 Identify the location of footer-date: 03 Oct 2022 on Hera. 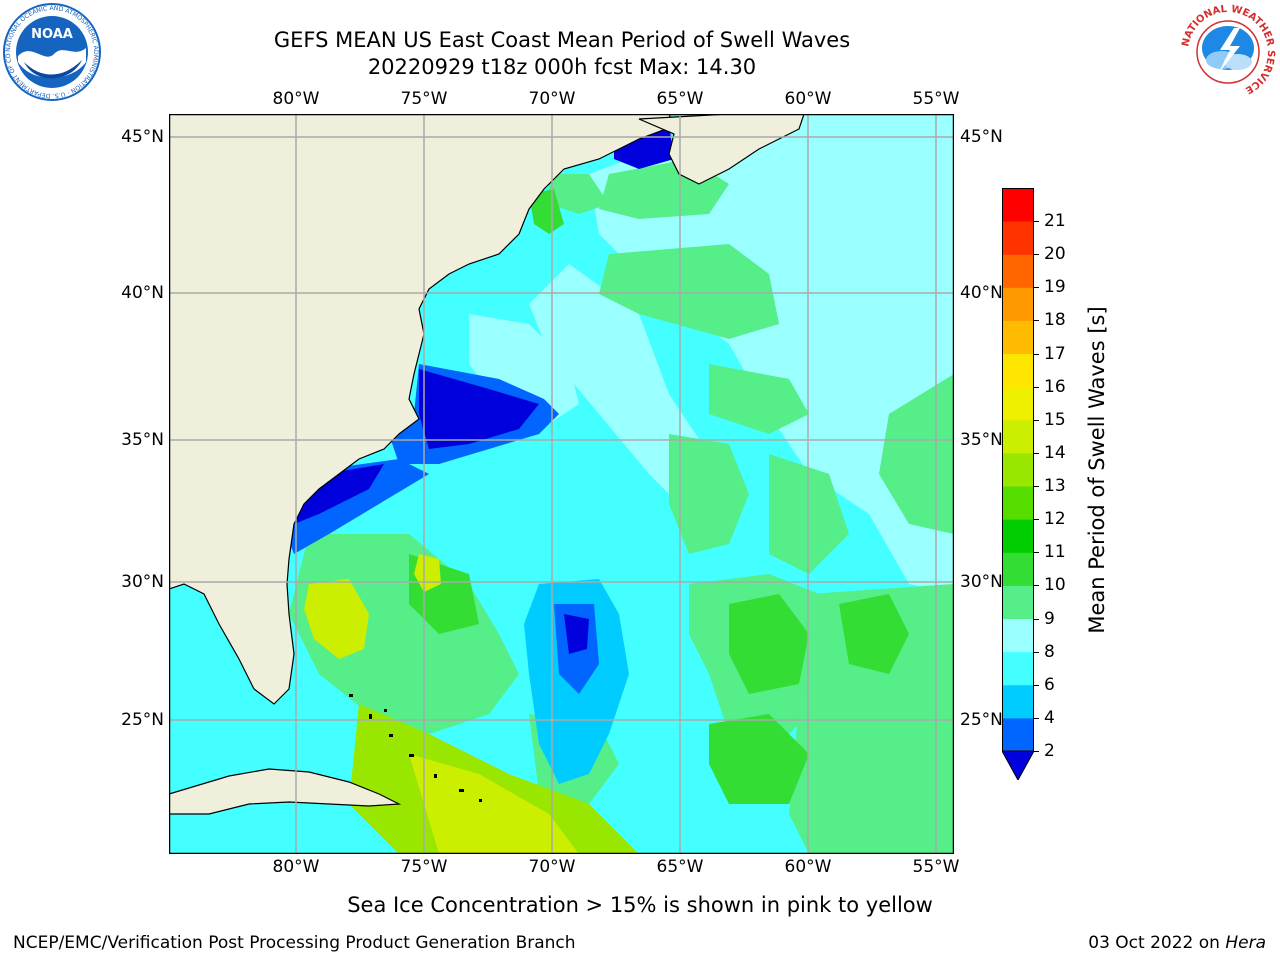
(1177, 943).